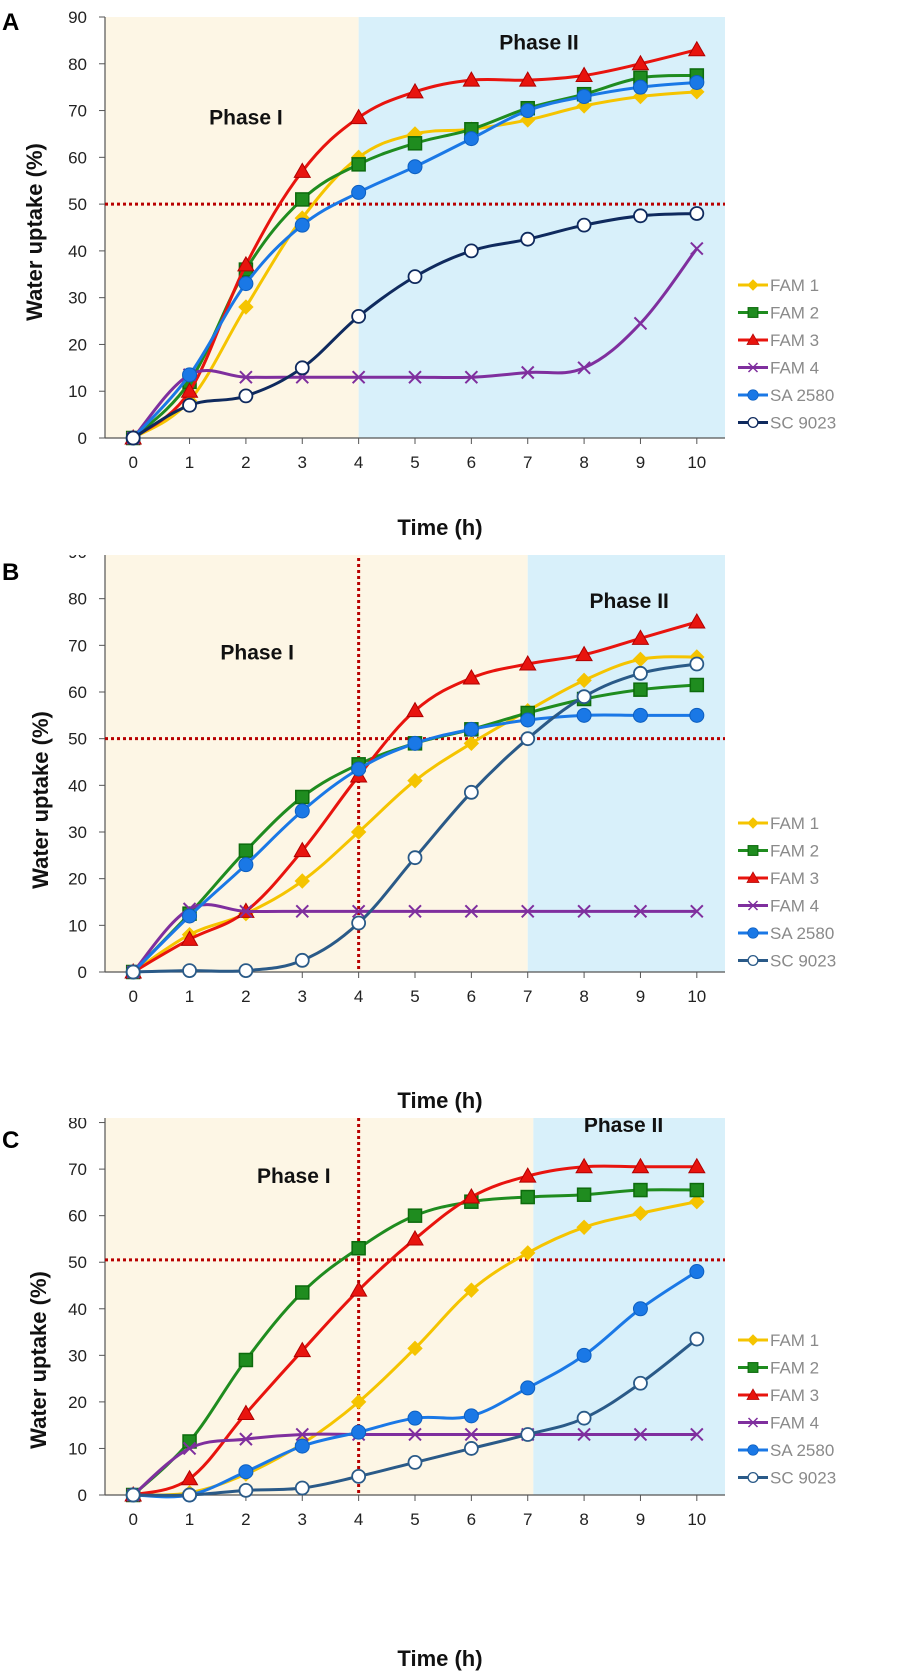 The width and height of the screenshot is (903, 1676). What do you see at coordinates (538, 43) in the screenshot?
I see `phase-2-label: Phase II` at bounding box center [538, 43].